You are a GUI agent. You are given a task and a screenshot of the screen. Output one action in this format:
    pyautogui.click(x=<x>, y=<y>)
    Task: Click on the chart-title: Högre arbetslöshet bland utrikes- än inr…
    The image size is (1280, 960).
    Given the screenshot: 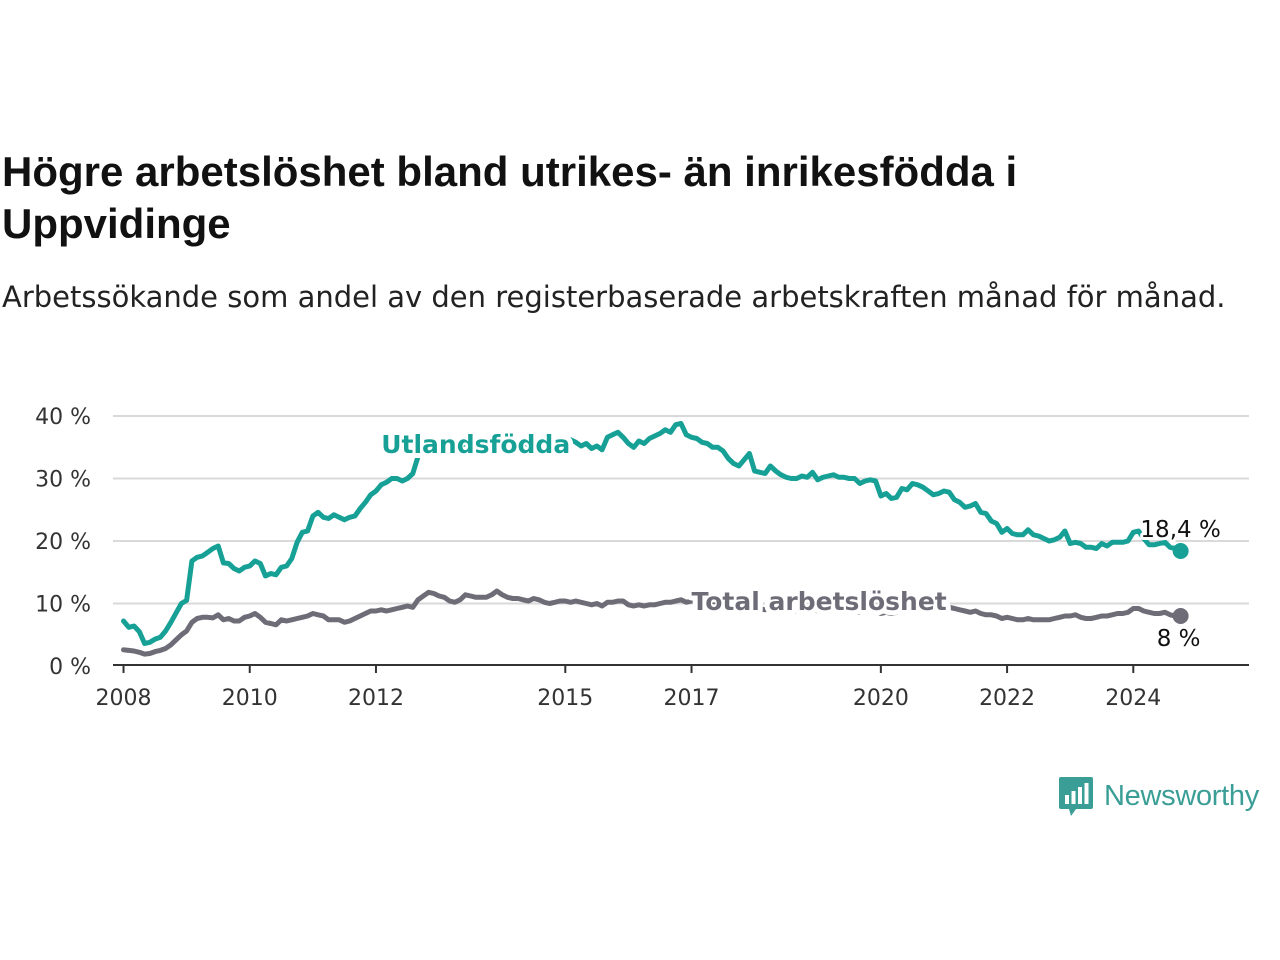 What is the action you would take?
    pyautogui.click(x=510, y=197)
    